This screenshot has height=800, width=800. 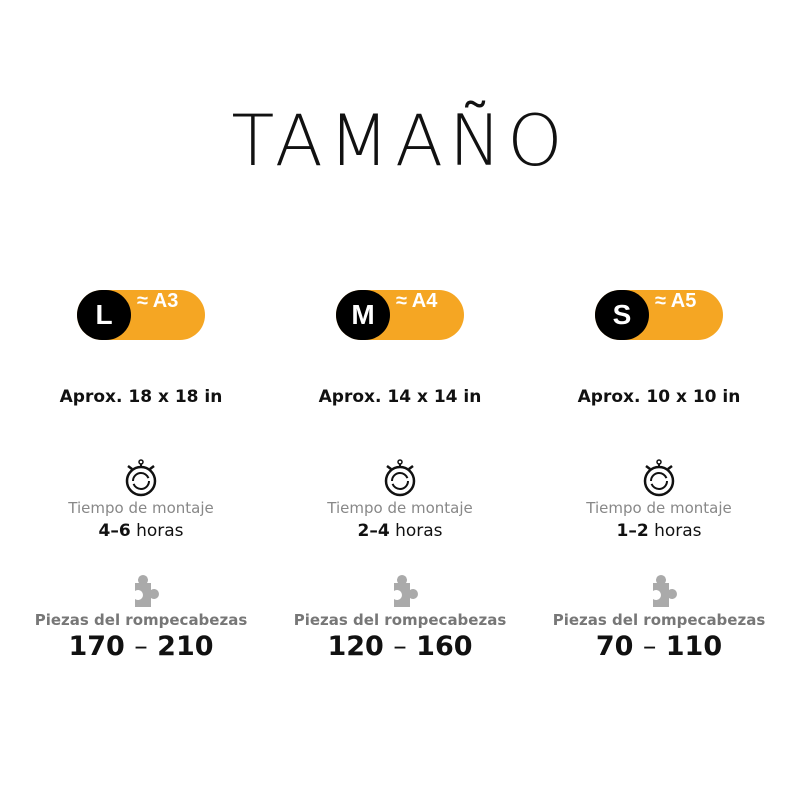 I want to click on page-title: TAMAÑO, so click(x=400, y=141).